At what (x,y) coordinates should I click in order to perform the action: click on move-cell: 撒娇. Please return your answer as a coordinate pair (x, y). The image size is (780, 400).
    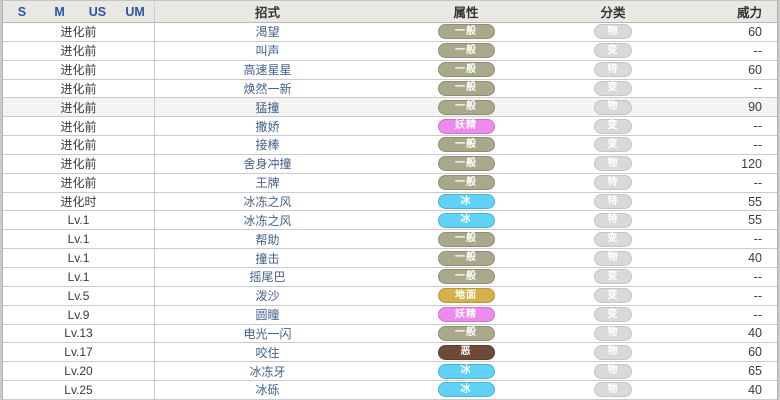
    Looking at the image, I should click on (267, 126).